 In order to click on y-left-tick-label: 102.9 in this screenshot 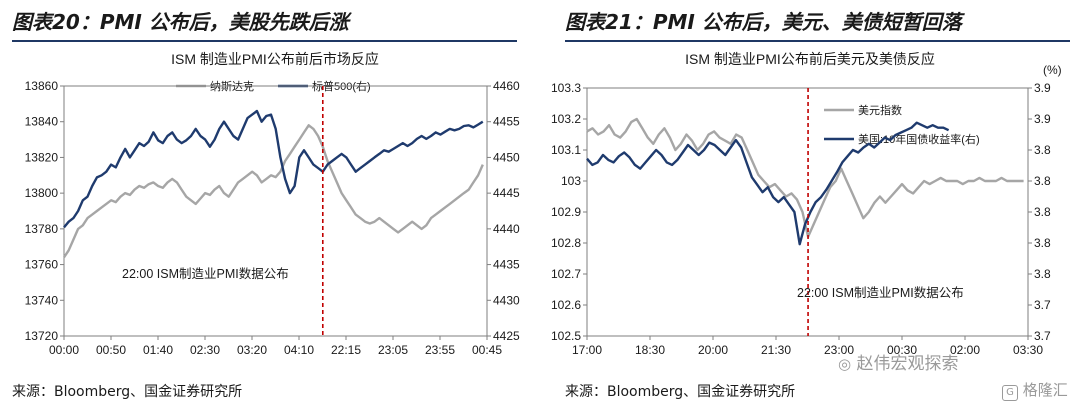, I will do `click(566, 212)`.